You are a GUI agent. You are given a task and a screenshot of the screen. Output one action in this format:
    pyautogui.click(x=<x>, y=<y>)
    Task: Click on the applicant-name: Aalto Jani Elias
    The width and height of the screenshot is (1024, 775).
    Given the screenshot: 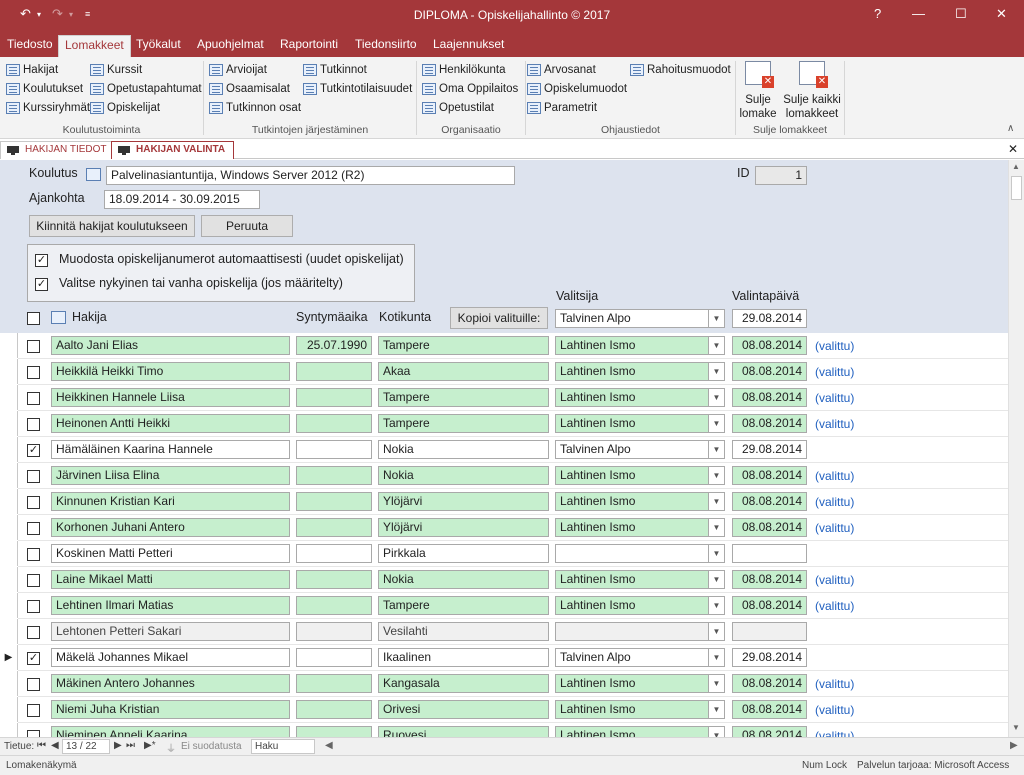 What is the action you would take?
    pyautogui.click(x=170, y=345)
    